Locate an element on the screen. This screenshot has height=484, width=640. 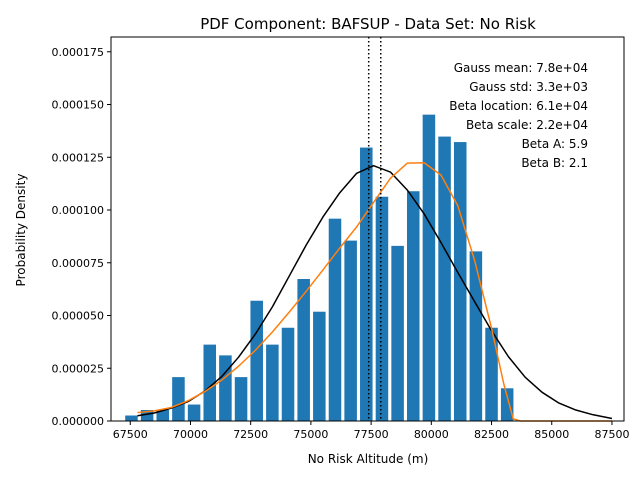
fit-parameter-label: Beta A: 5.9 is located at coordinates (555, 144).